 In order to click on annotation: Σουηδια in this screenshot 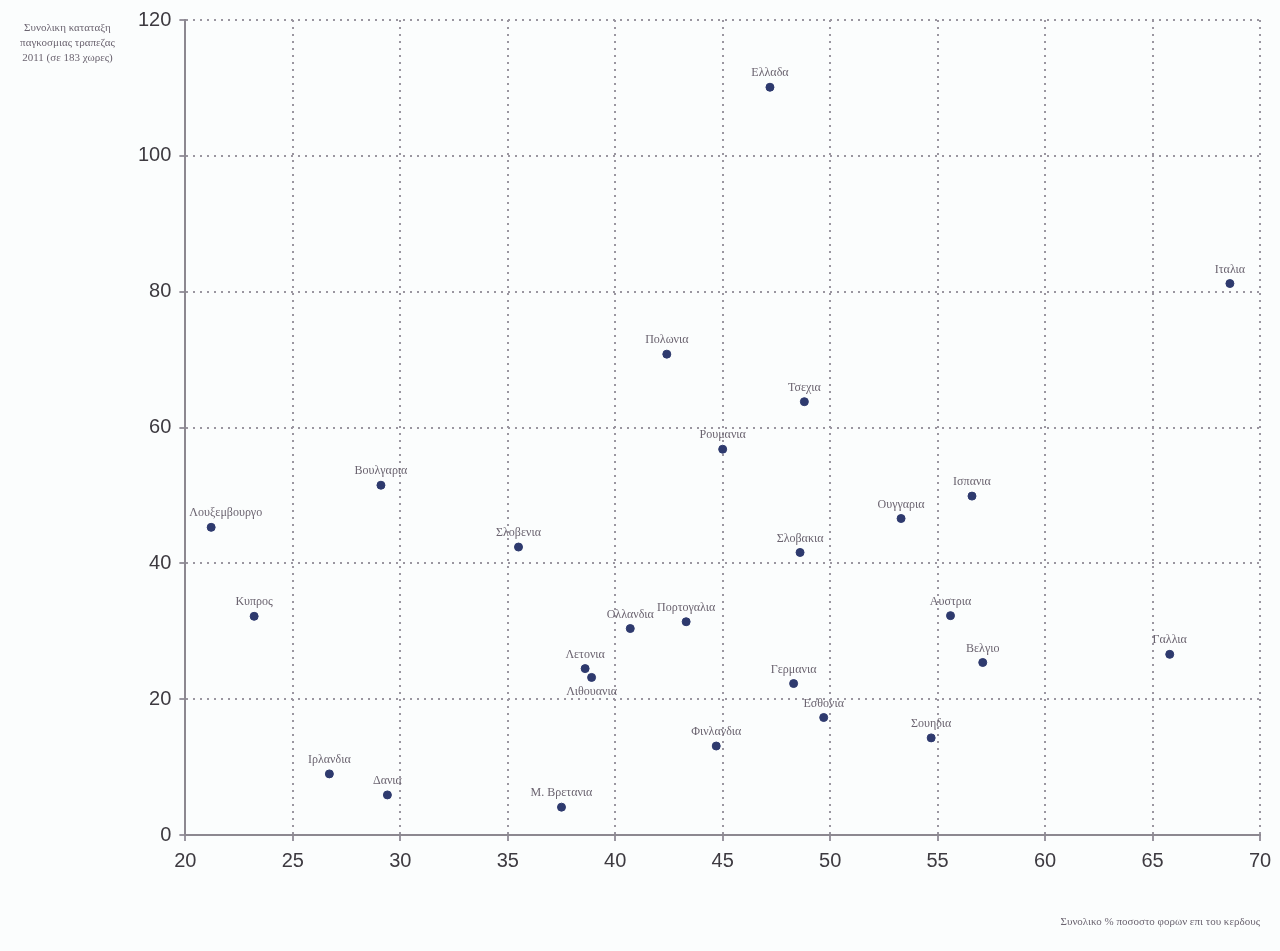, I will do `click(931, 723)`.